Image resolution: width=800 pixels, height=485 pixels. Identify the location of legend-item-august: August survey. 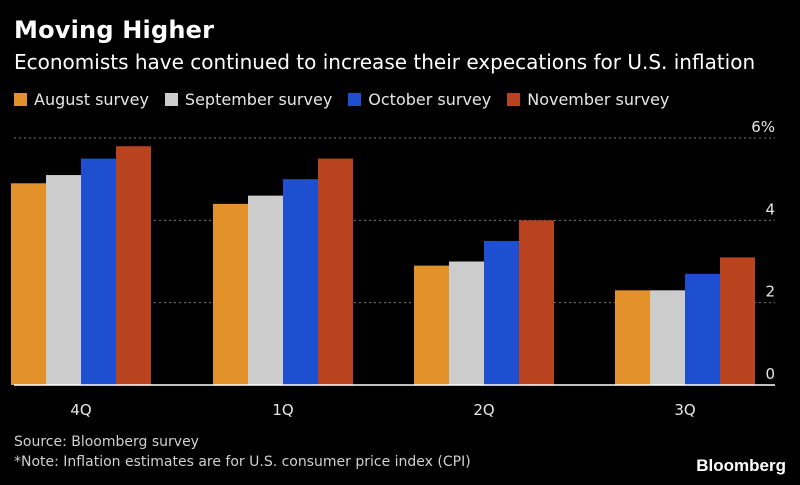
(81, 99).